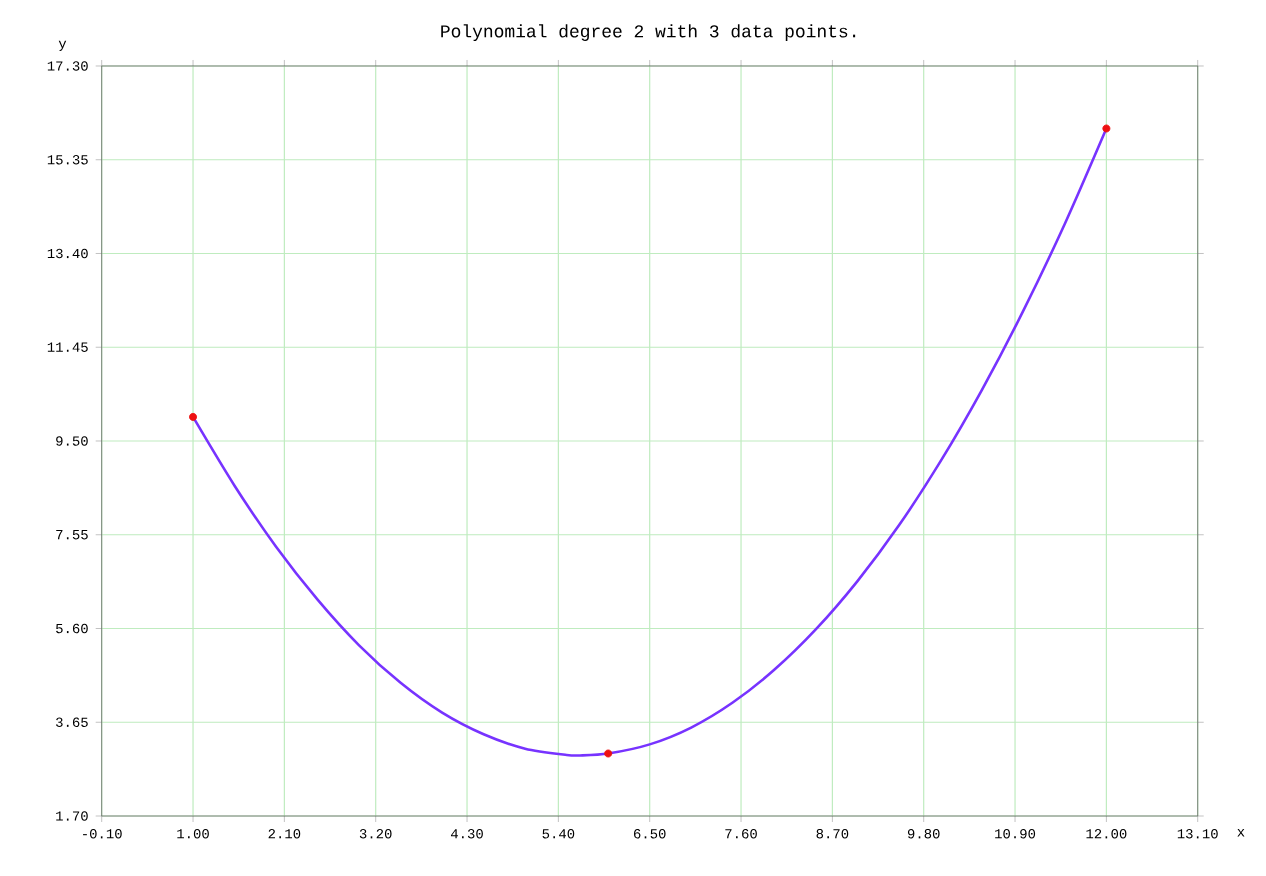 This screenshot has width=1266, height=876. What do you see at coordinates (648, 32) in the screenshot?
I see `chart-title: Polynomial degree 2 with 3 data points.` at bounding box center [648, 32].